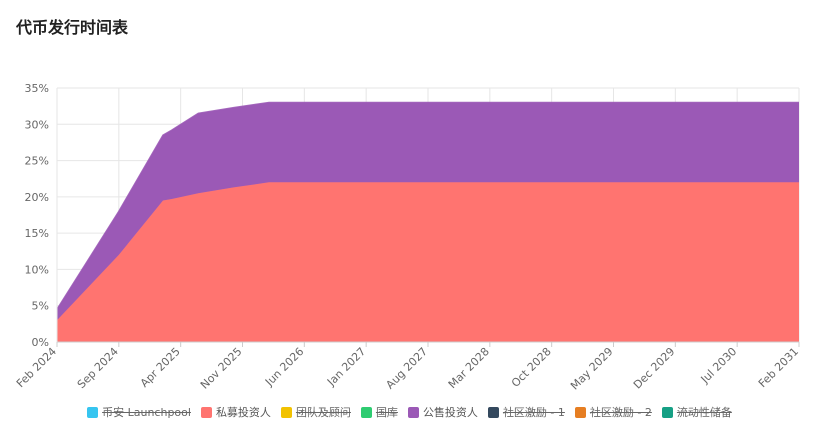 The height and width of the screenshot is (433, 819). What do you see at coordinates (531, 367) in the screenshot?
I see `x-tick-label: Oct 2028` at bounding box center [531, 367].